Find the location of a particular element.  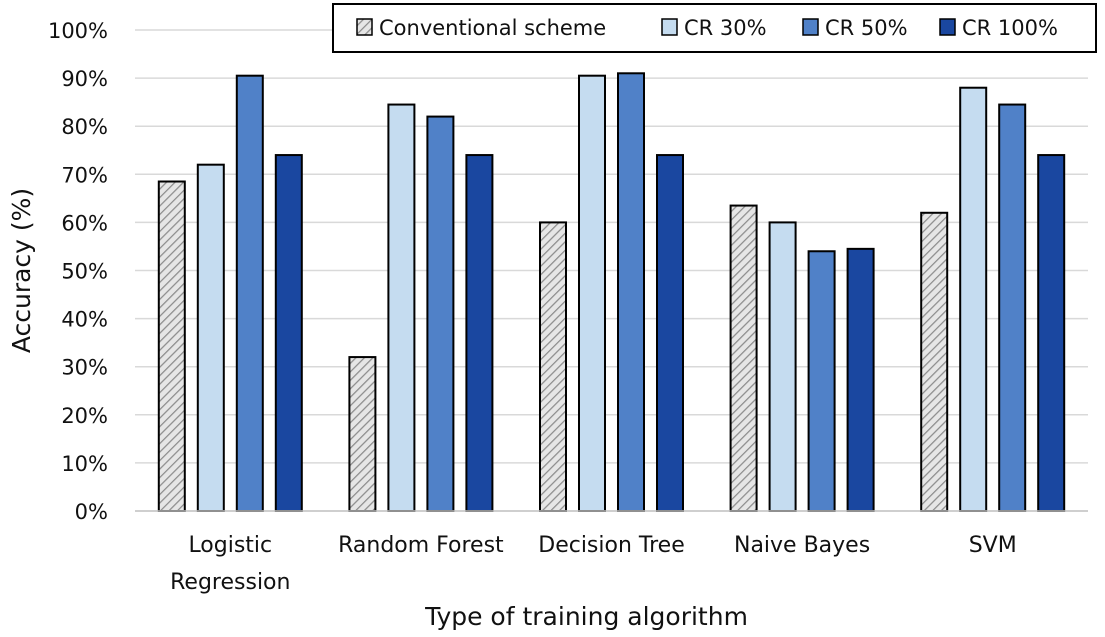

legend-label: Conventional scheme is located at coordinates (492, 28).